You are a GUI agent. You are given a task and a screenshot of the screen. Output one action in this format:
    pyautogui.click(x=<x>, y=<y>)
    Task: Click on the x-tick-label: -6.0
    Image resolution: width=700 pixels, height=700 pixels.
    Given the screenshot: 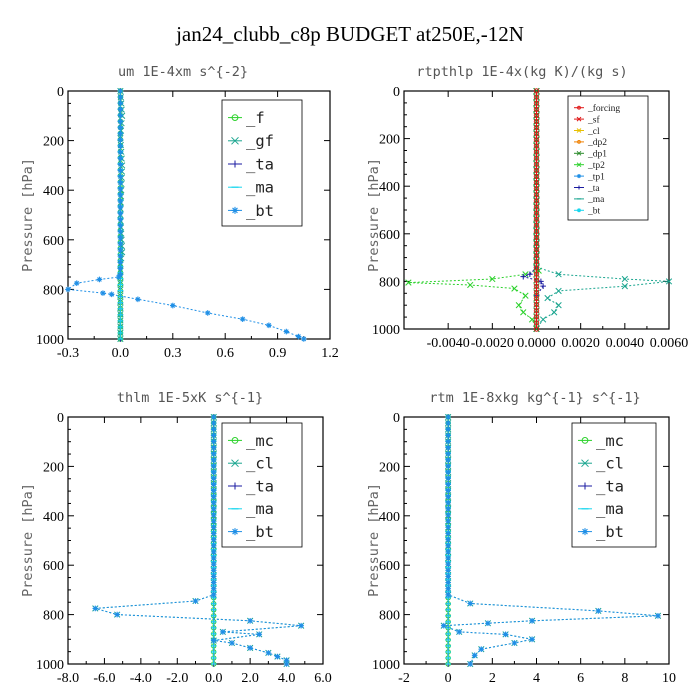 What is the action you would take?
    pyautogui.click(x=104, y=678)
    